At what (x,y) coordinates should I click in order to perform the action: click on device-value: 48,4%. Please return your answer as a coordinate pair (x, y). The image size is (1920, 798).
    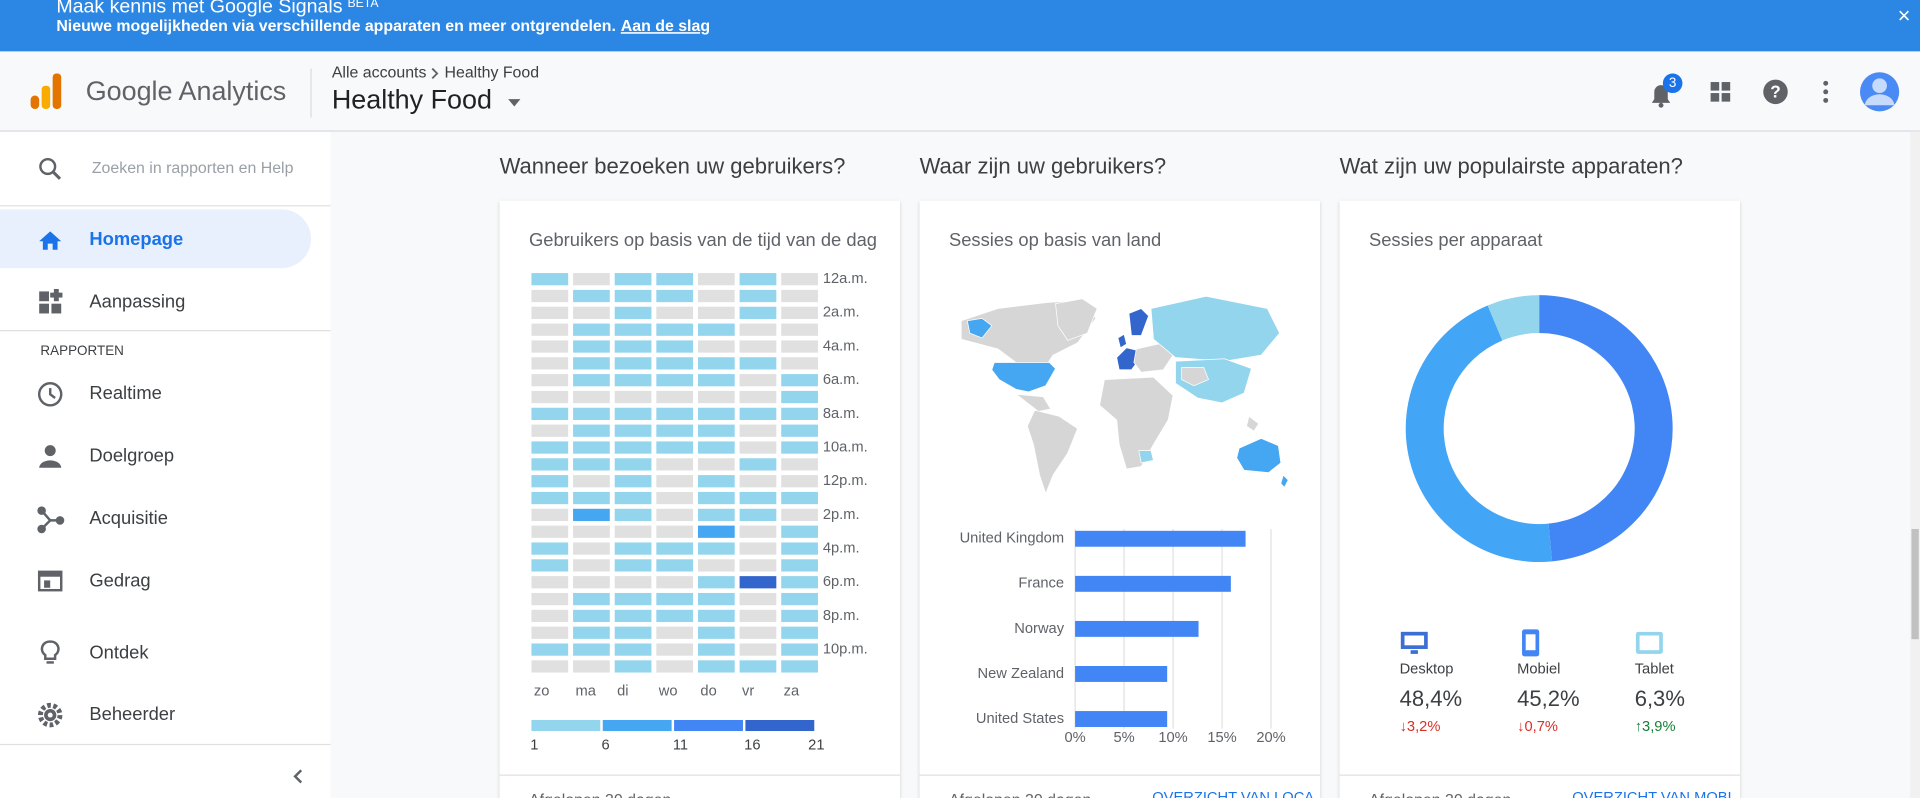
    Looking at the image, I should click on (1431, 698).